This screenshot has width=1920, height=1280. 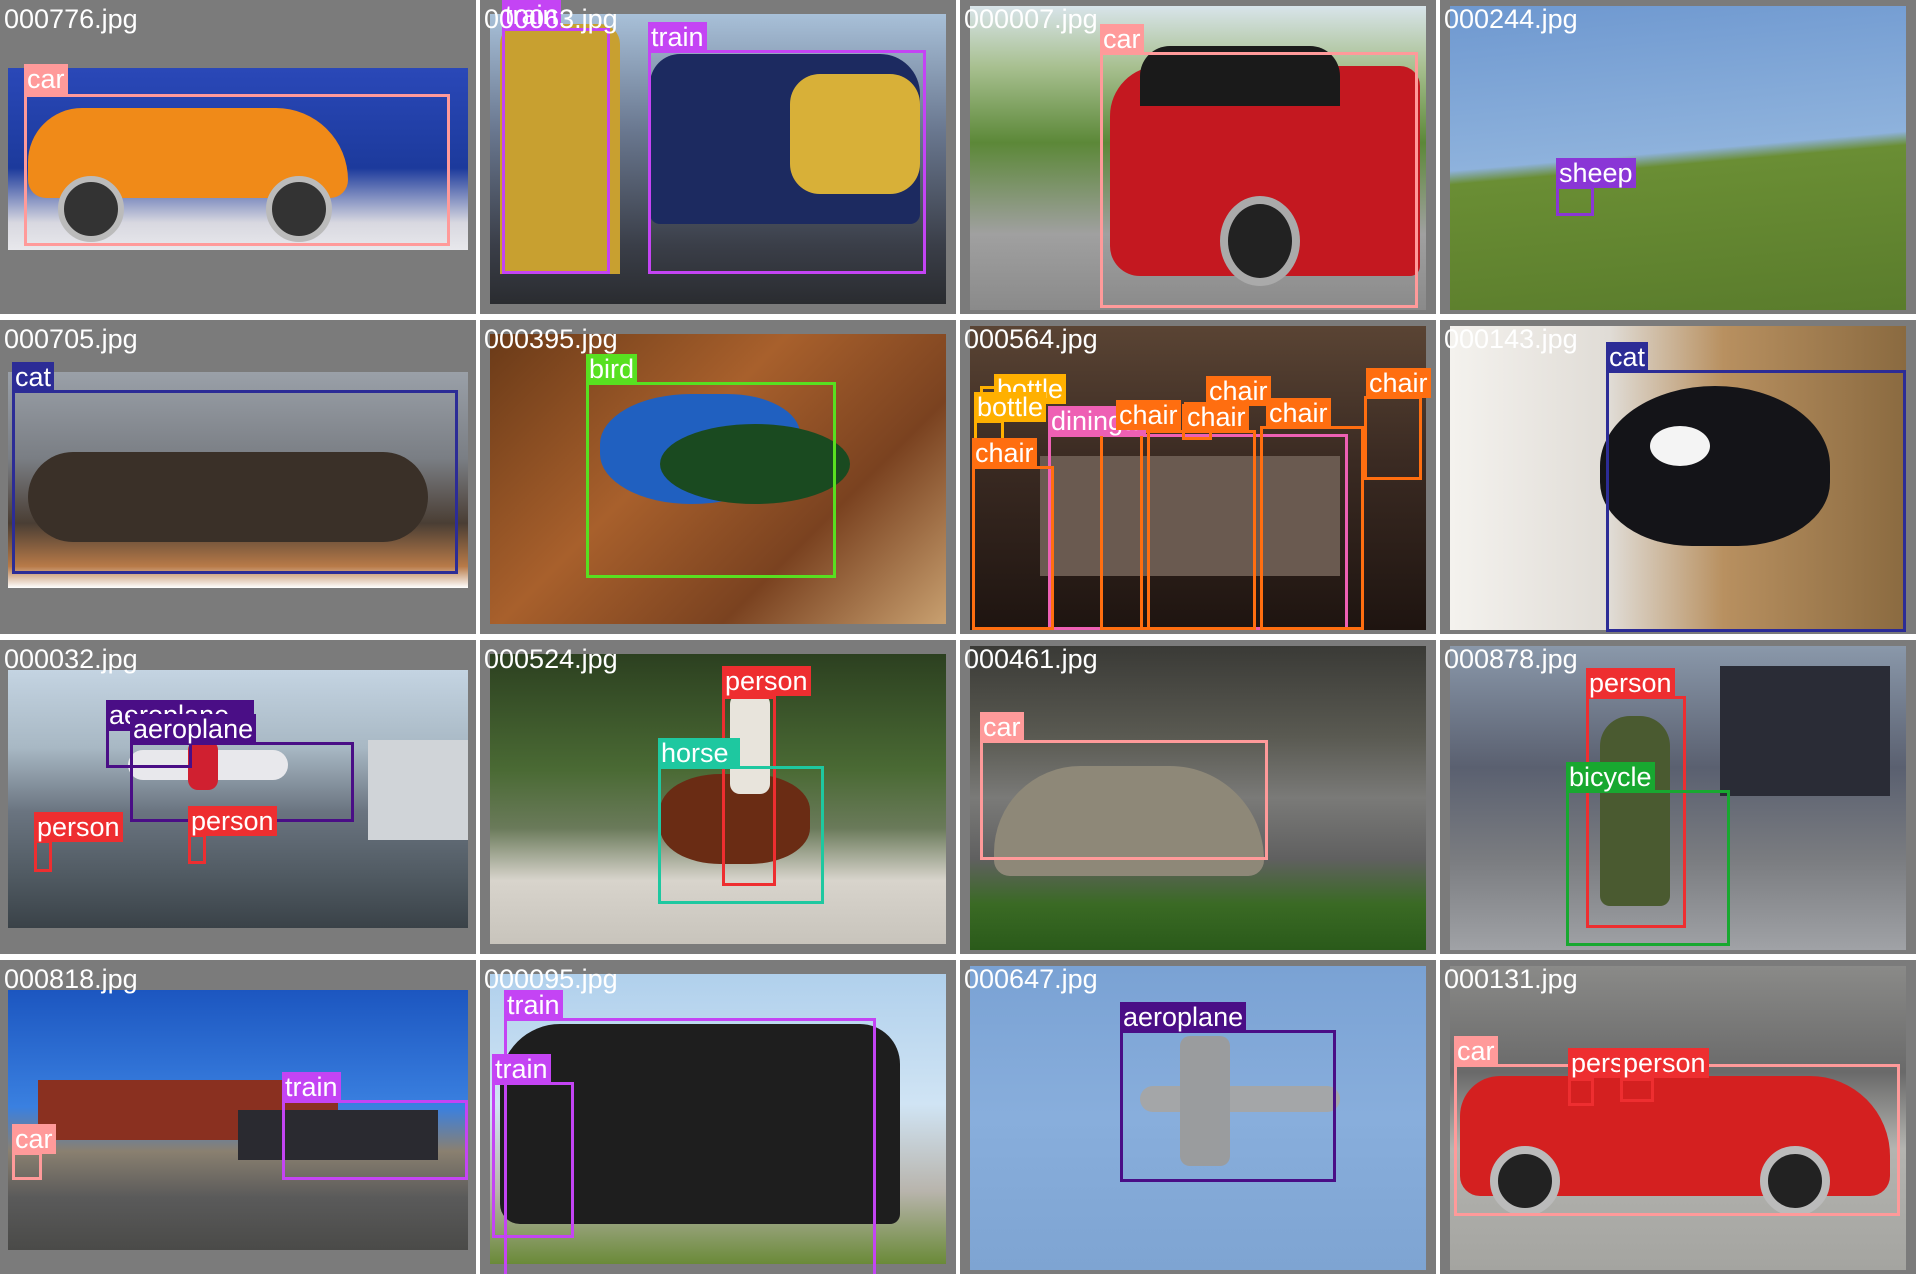 I want to click on image-tile: 000395.jpg bird, so click(x=718, y=477).